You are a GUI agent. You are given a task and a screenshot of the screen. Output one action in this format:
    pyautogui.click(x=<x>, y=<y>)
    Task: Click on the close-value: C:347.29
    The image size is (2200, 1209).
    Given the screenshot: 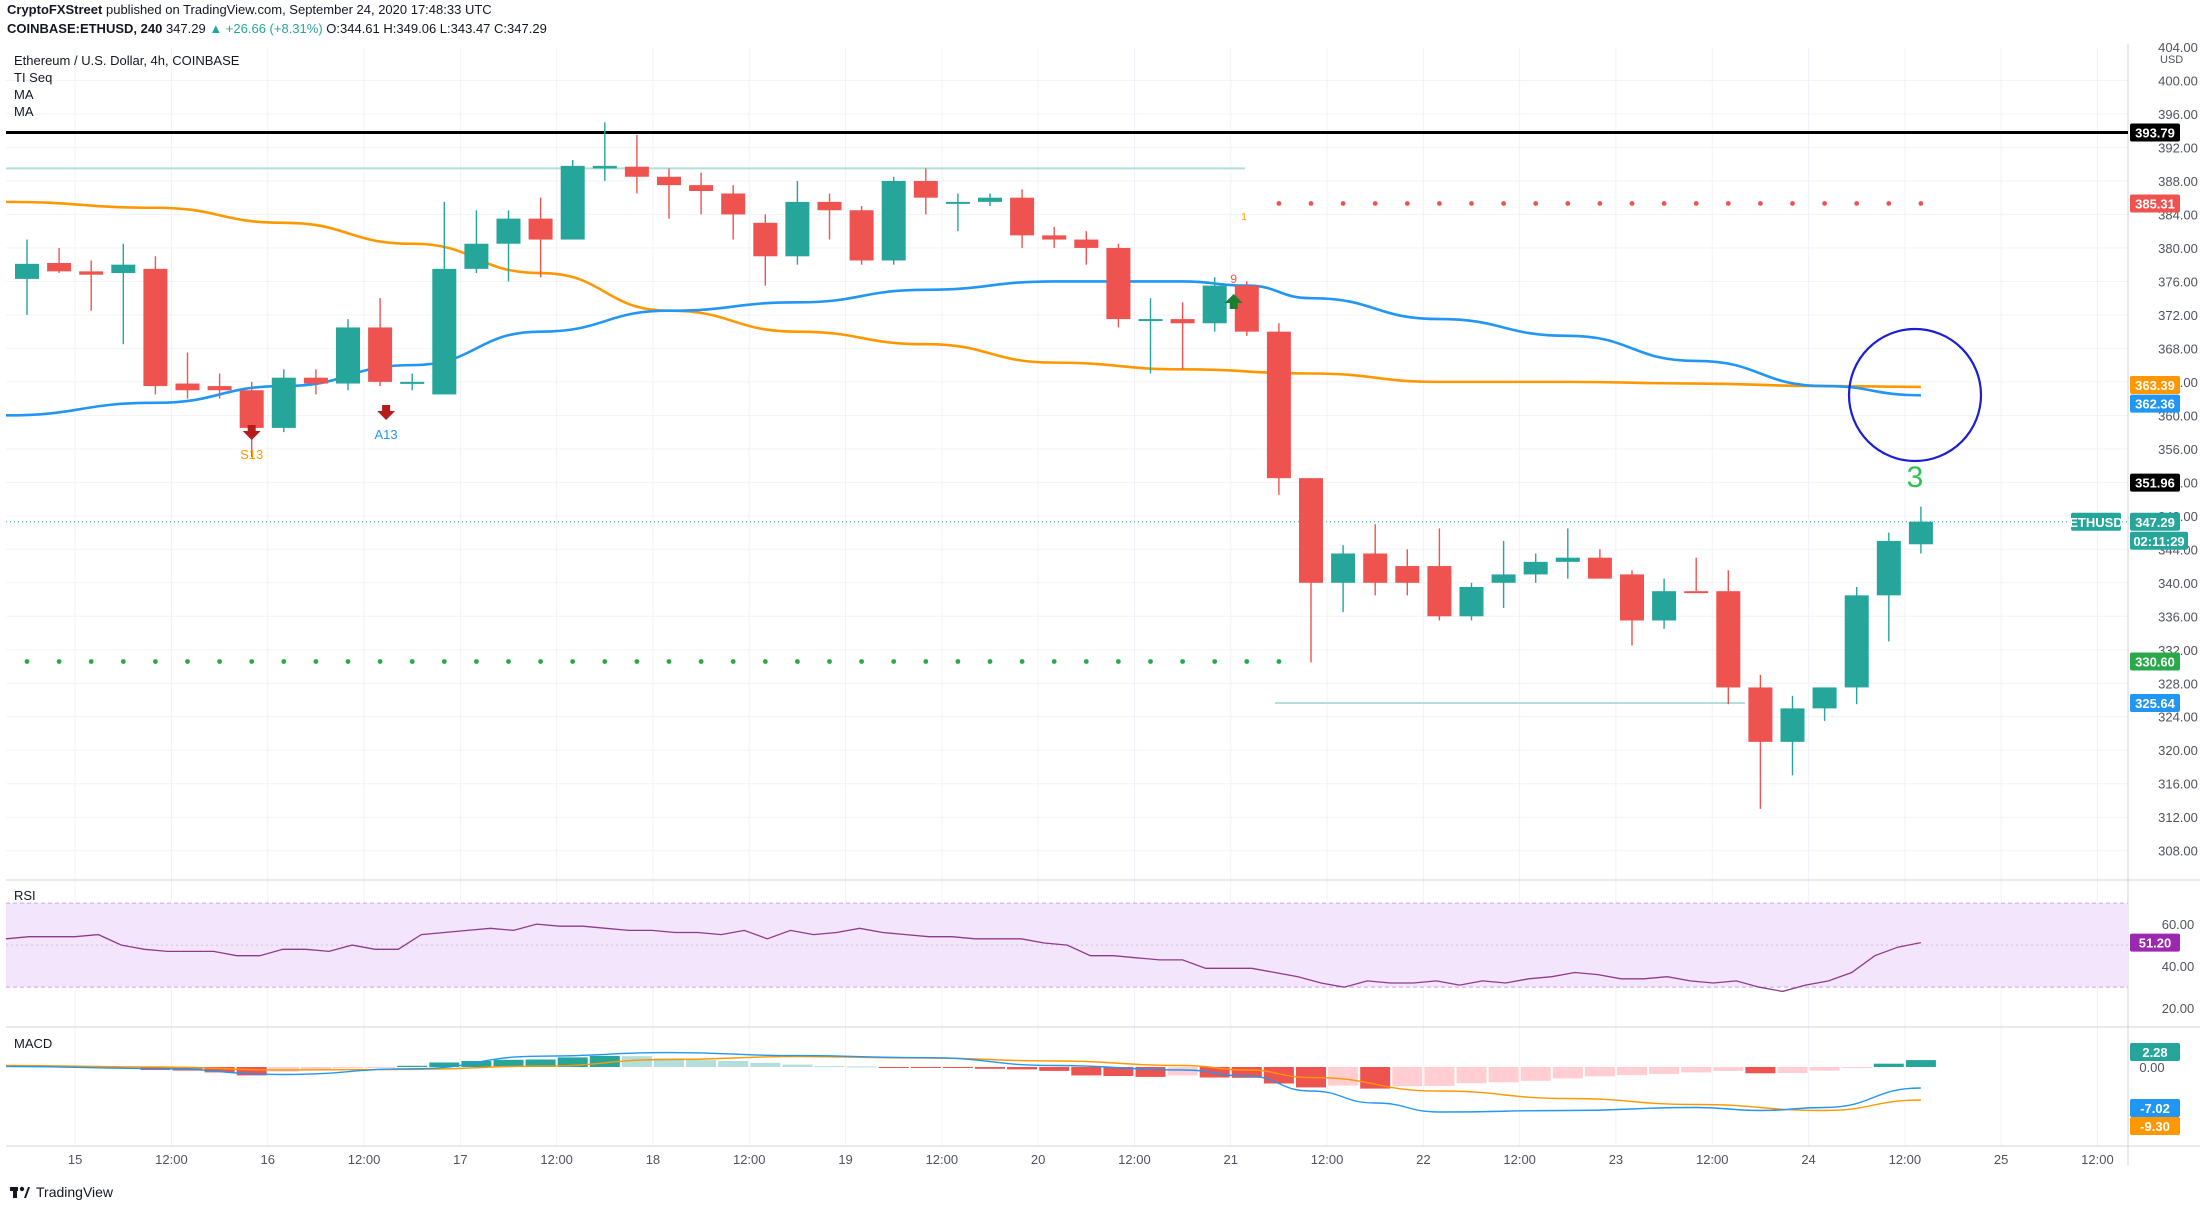 What is the action you would take?
    pyautogui.click(x=520, y=28)
    